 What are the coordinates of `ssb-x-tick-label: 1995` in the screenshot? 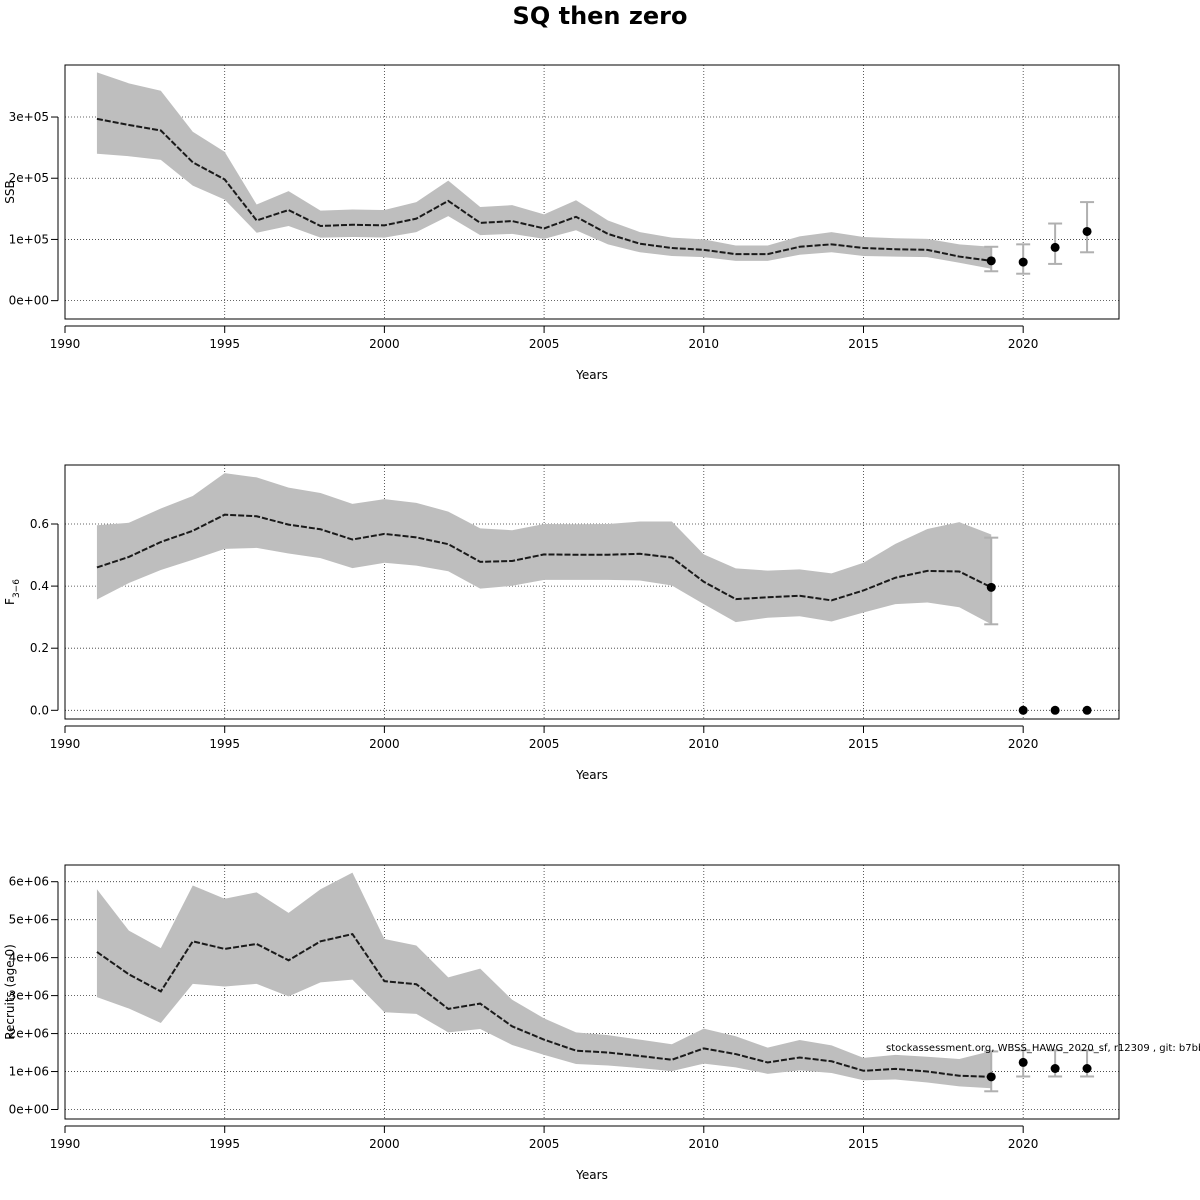 It's located at (224, 344).